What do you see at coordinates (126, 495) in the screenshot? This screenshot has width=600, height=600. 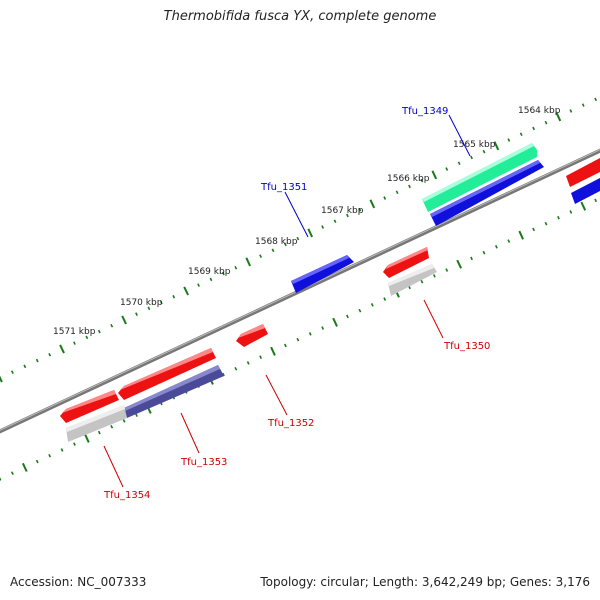 I see `gene-label-tfu-1354: Tfu_1354` at bounding box center [126, 495].